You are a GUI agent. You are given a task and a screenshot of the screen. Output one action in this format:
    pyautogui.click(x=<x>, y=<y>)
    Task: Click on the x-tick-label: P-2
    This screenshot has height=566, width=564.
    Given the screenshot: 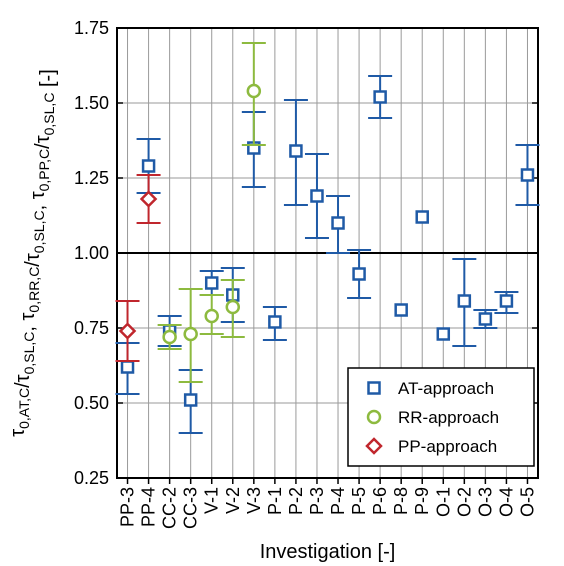 What is the action you would take?
    pyautogui.click(x=296, y=501)
    